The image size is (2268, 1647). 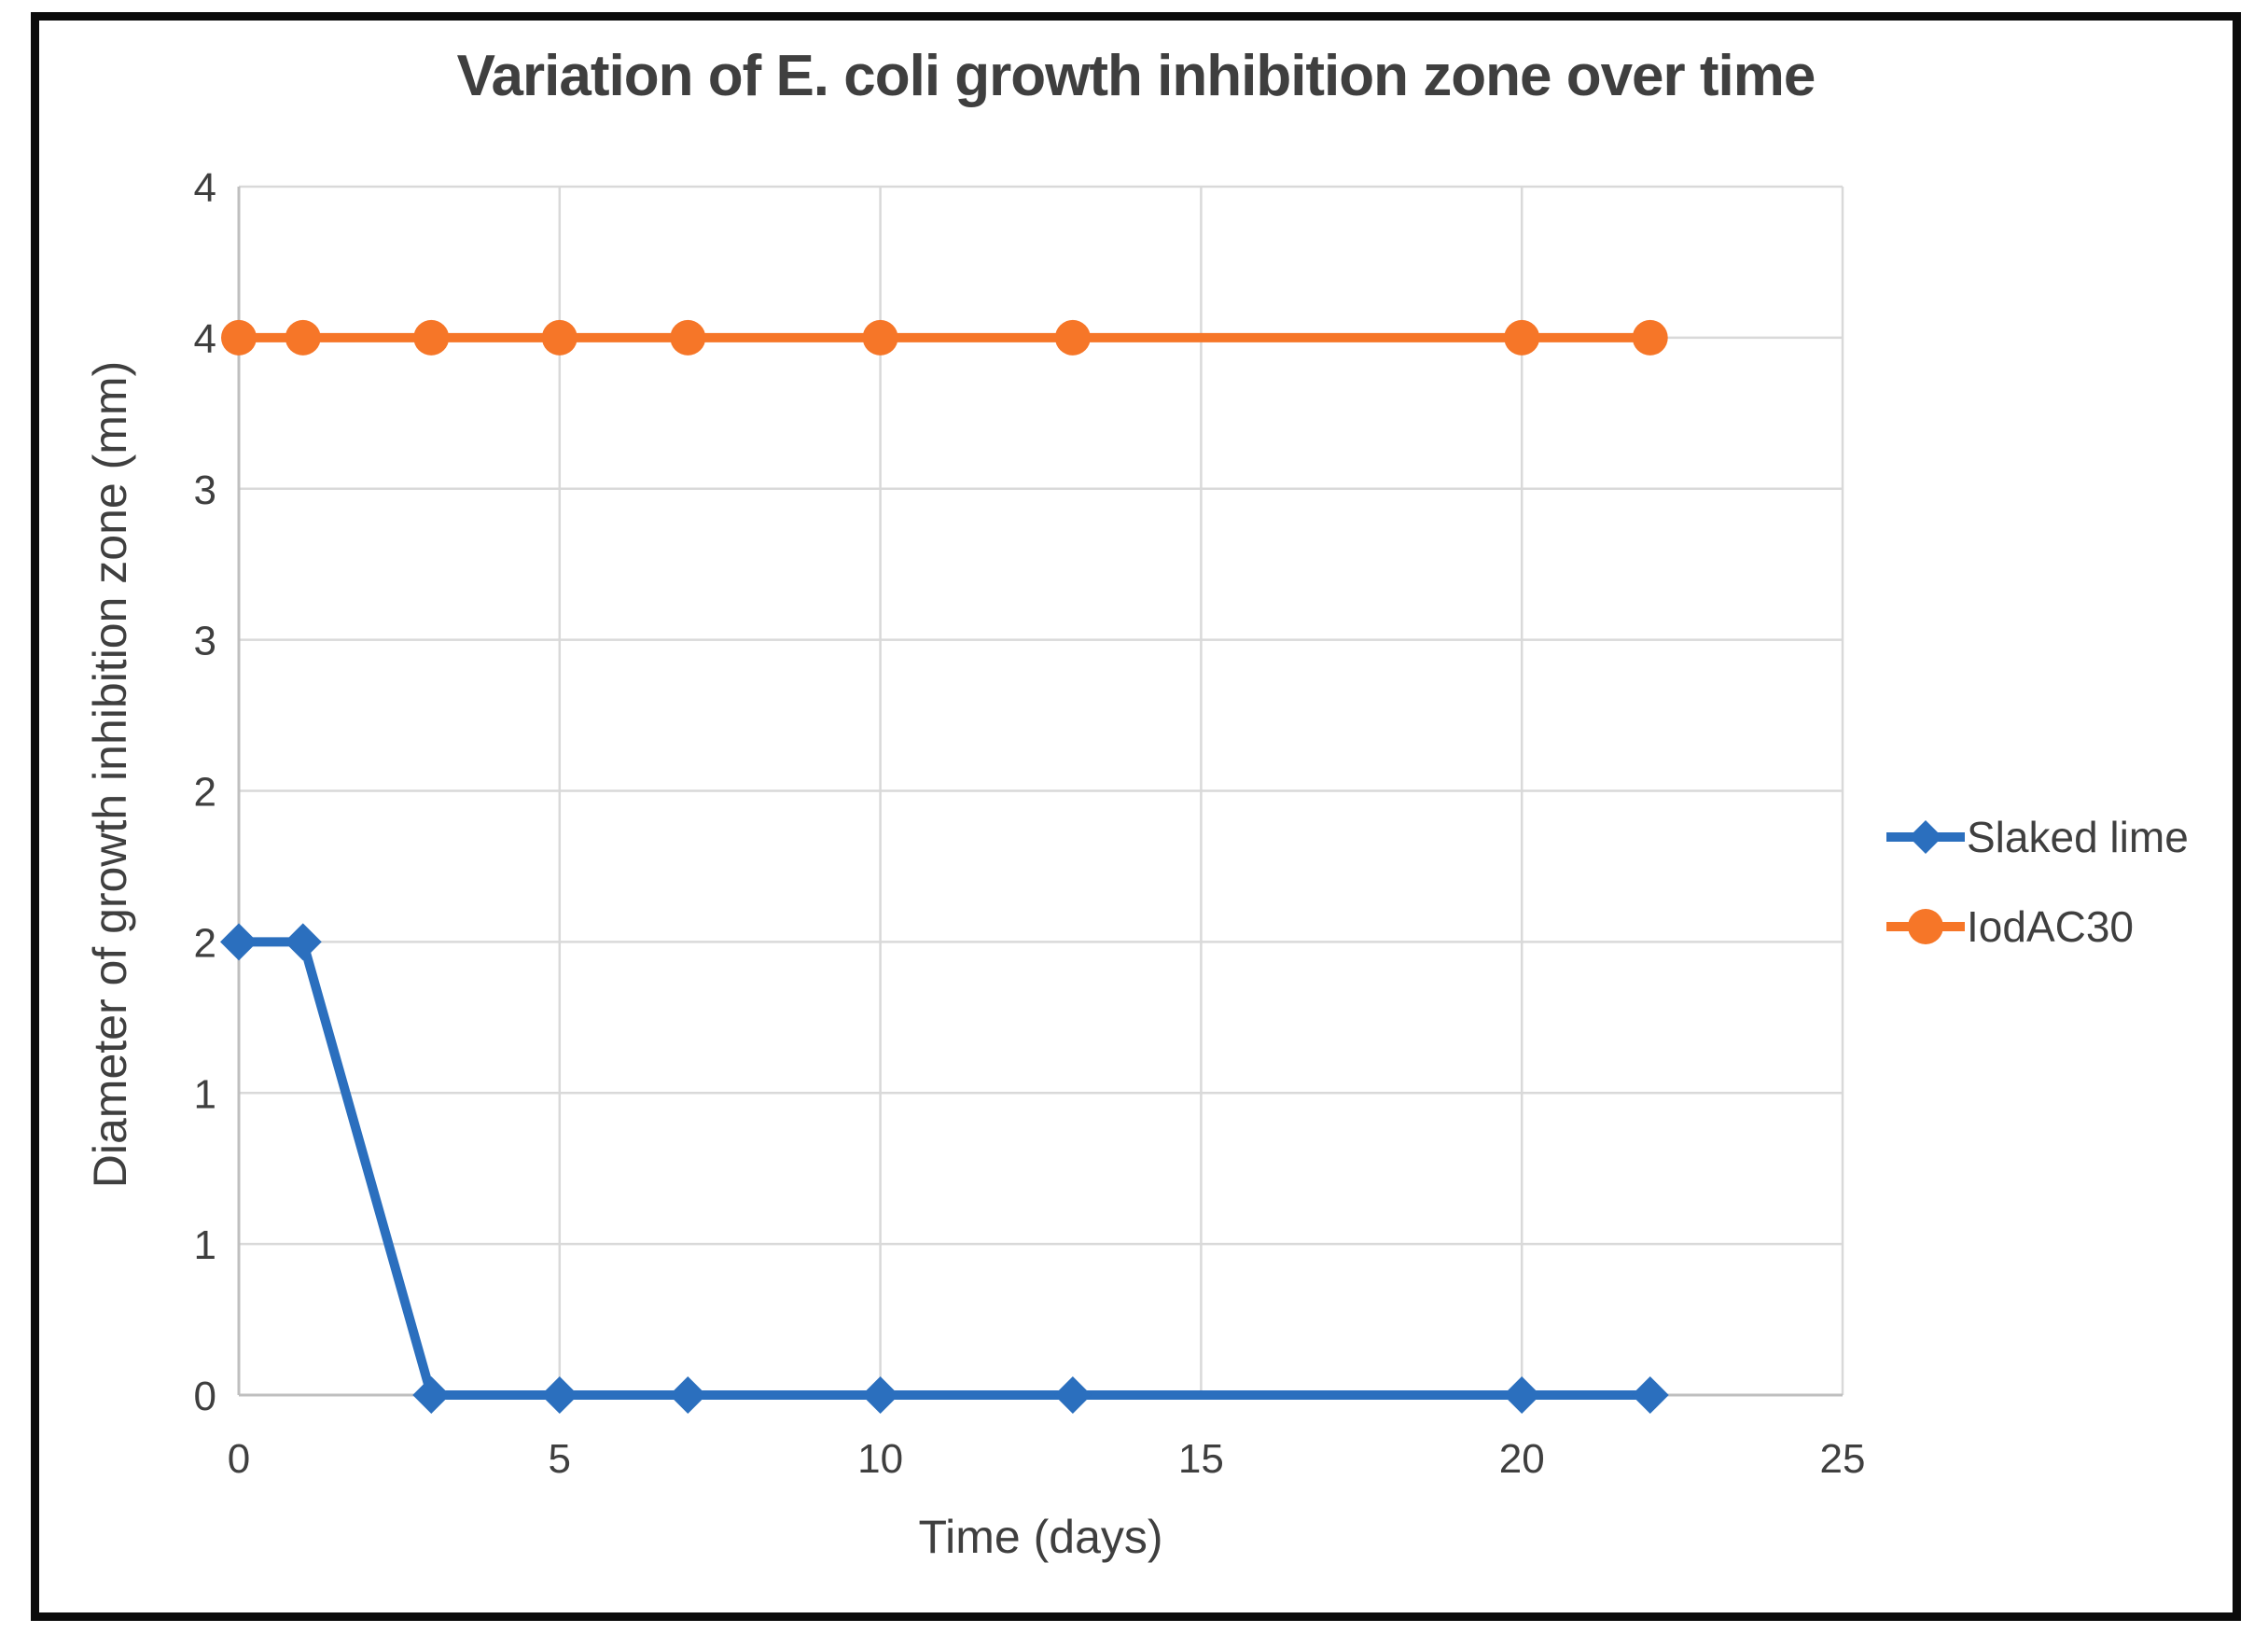 I want to click on x-tick-label: 15, so click(x=1201, y=1459).